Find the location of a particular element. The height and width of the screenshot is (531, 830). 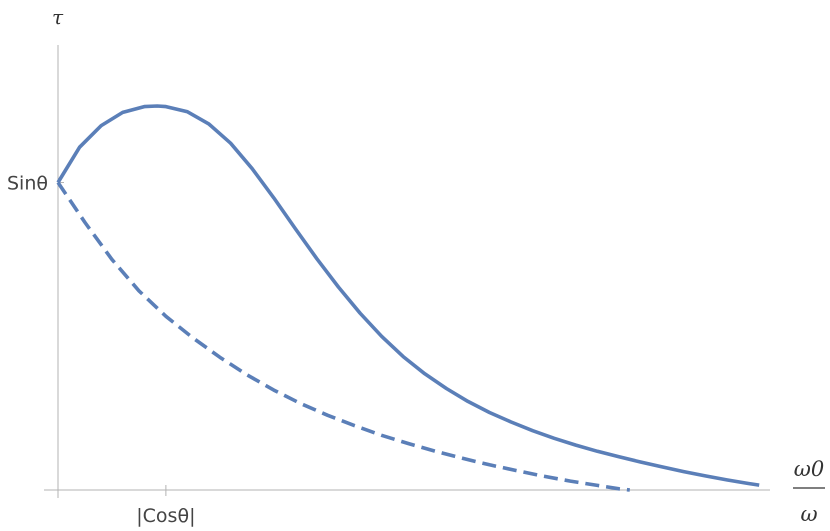

y-tick-label: Sinθ is located at coordinates (27, 184).